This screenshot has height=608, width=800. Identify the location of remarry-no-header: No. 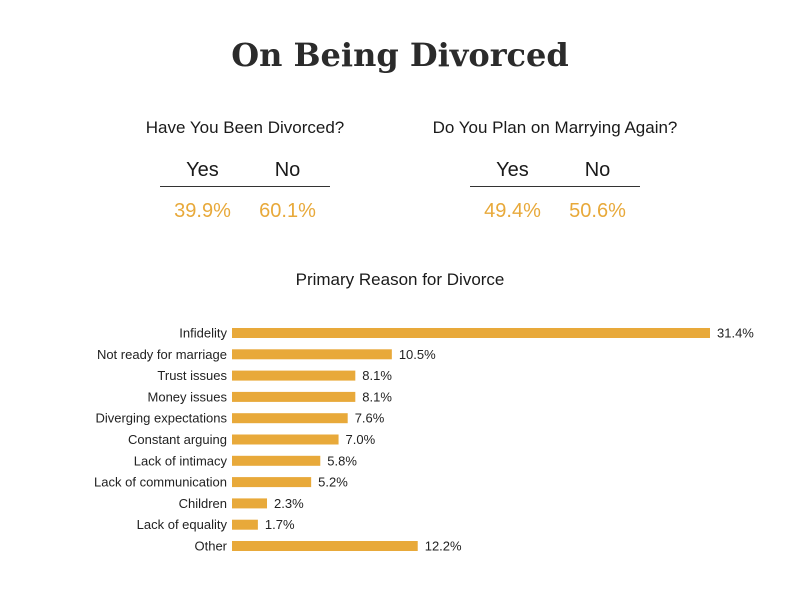
(597, 170).